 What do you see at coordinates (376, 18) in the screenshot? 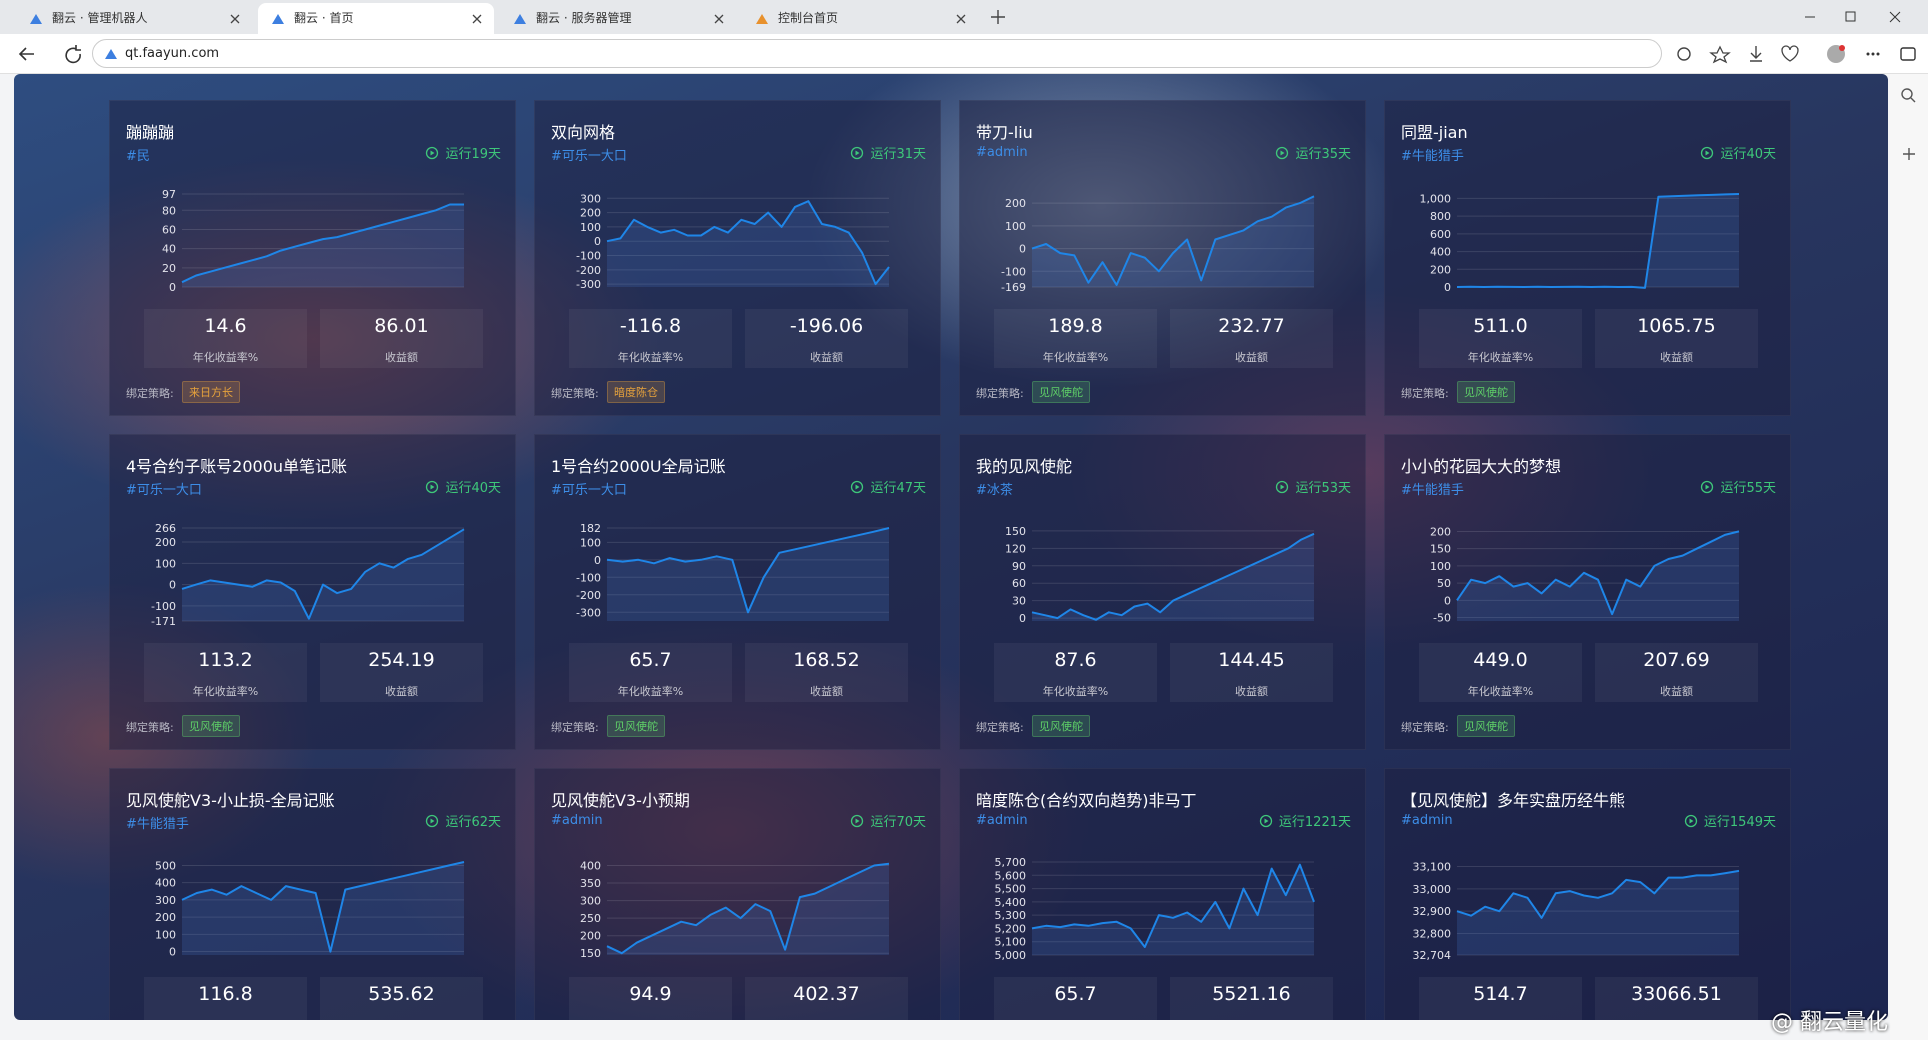
I see `tab: 翻云 · 首页` at bounding box center [376, 18].